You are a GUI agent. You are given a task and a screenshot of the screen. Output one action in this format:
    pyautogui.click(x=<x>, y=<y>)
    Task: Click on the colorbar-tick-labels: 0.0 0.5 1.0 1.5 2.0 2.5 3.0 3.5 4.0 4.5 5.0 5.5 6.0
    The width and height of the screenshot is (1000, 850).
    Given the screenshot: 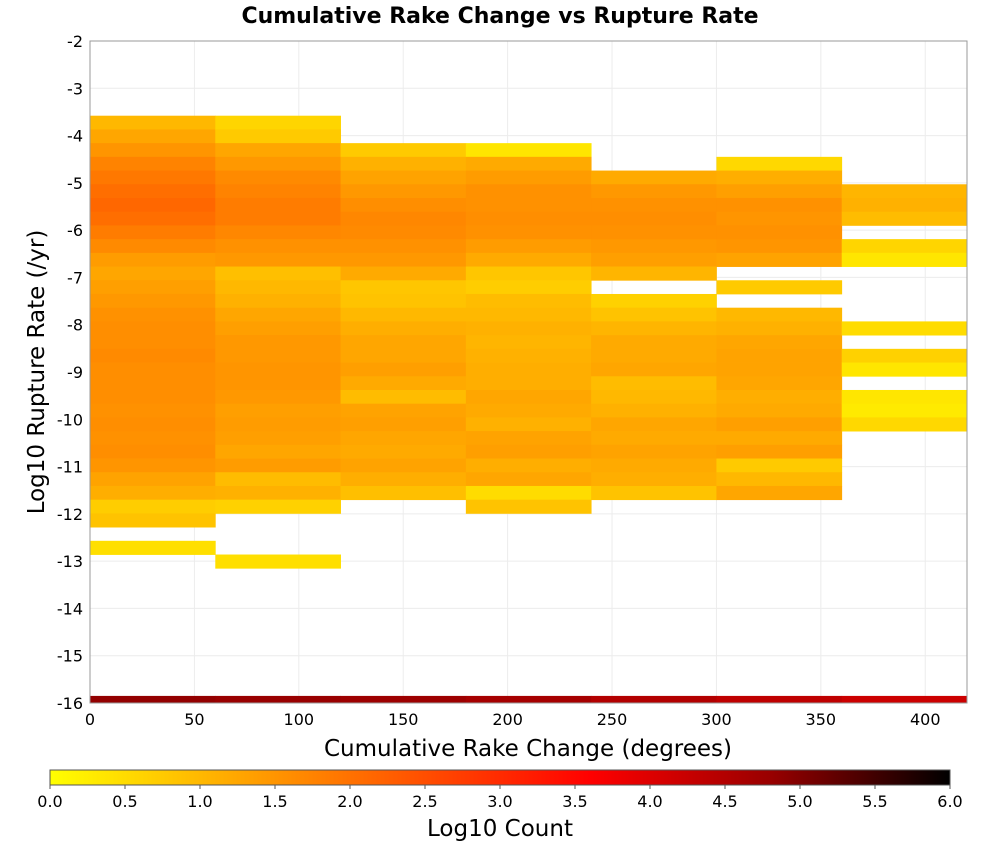 What is the action you would take?
    pyautogui.click(x=500, y=798)
    